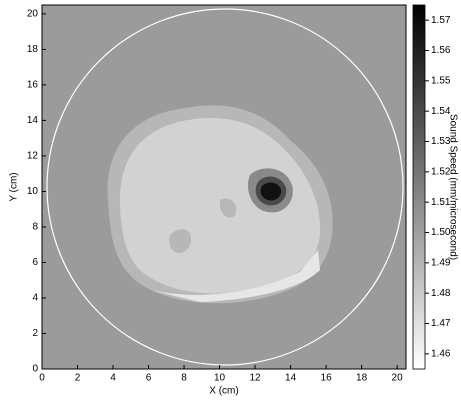 This screenshot has width=461, height=400. What do you see at coordinates (441, 171) in the screenshot?
I see `colorbar-tick-label: 1.52` at bounding box center [441, 171].